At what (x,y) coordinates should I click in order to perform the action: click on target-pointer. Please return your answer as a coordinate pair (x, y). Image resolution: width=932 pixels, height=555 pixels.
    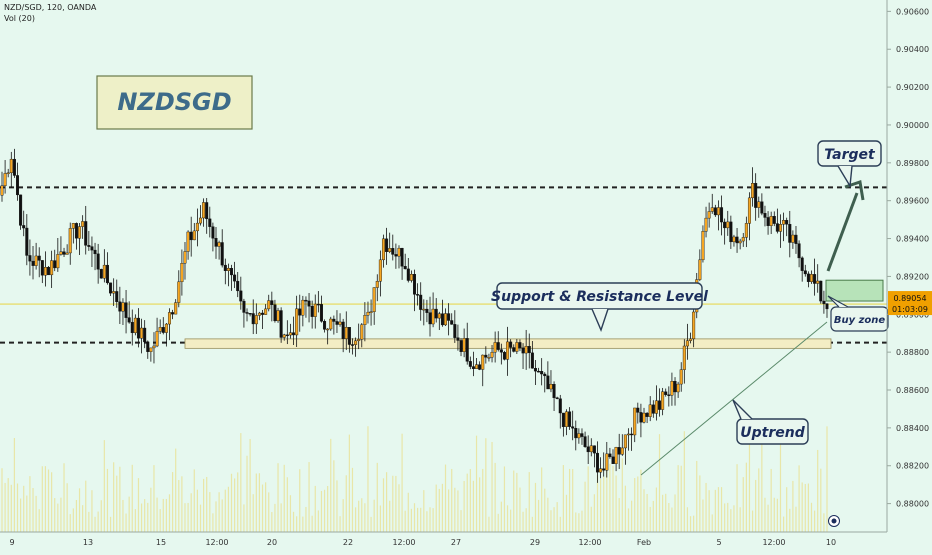
    Looking at the image, I should click on (845, 177).